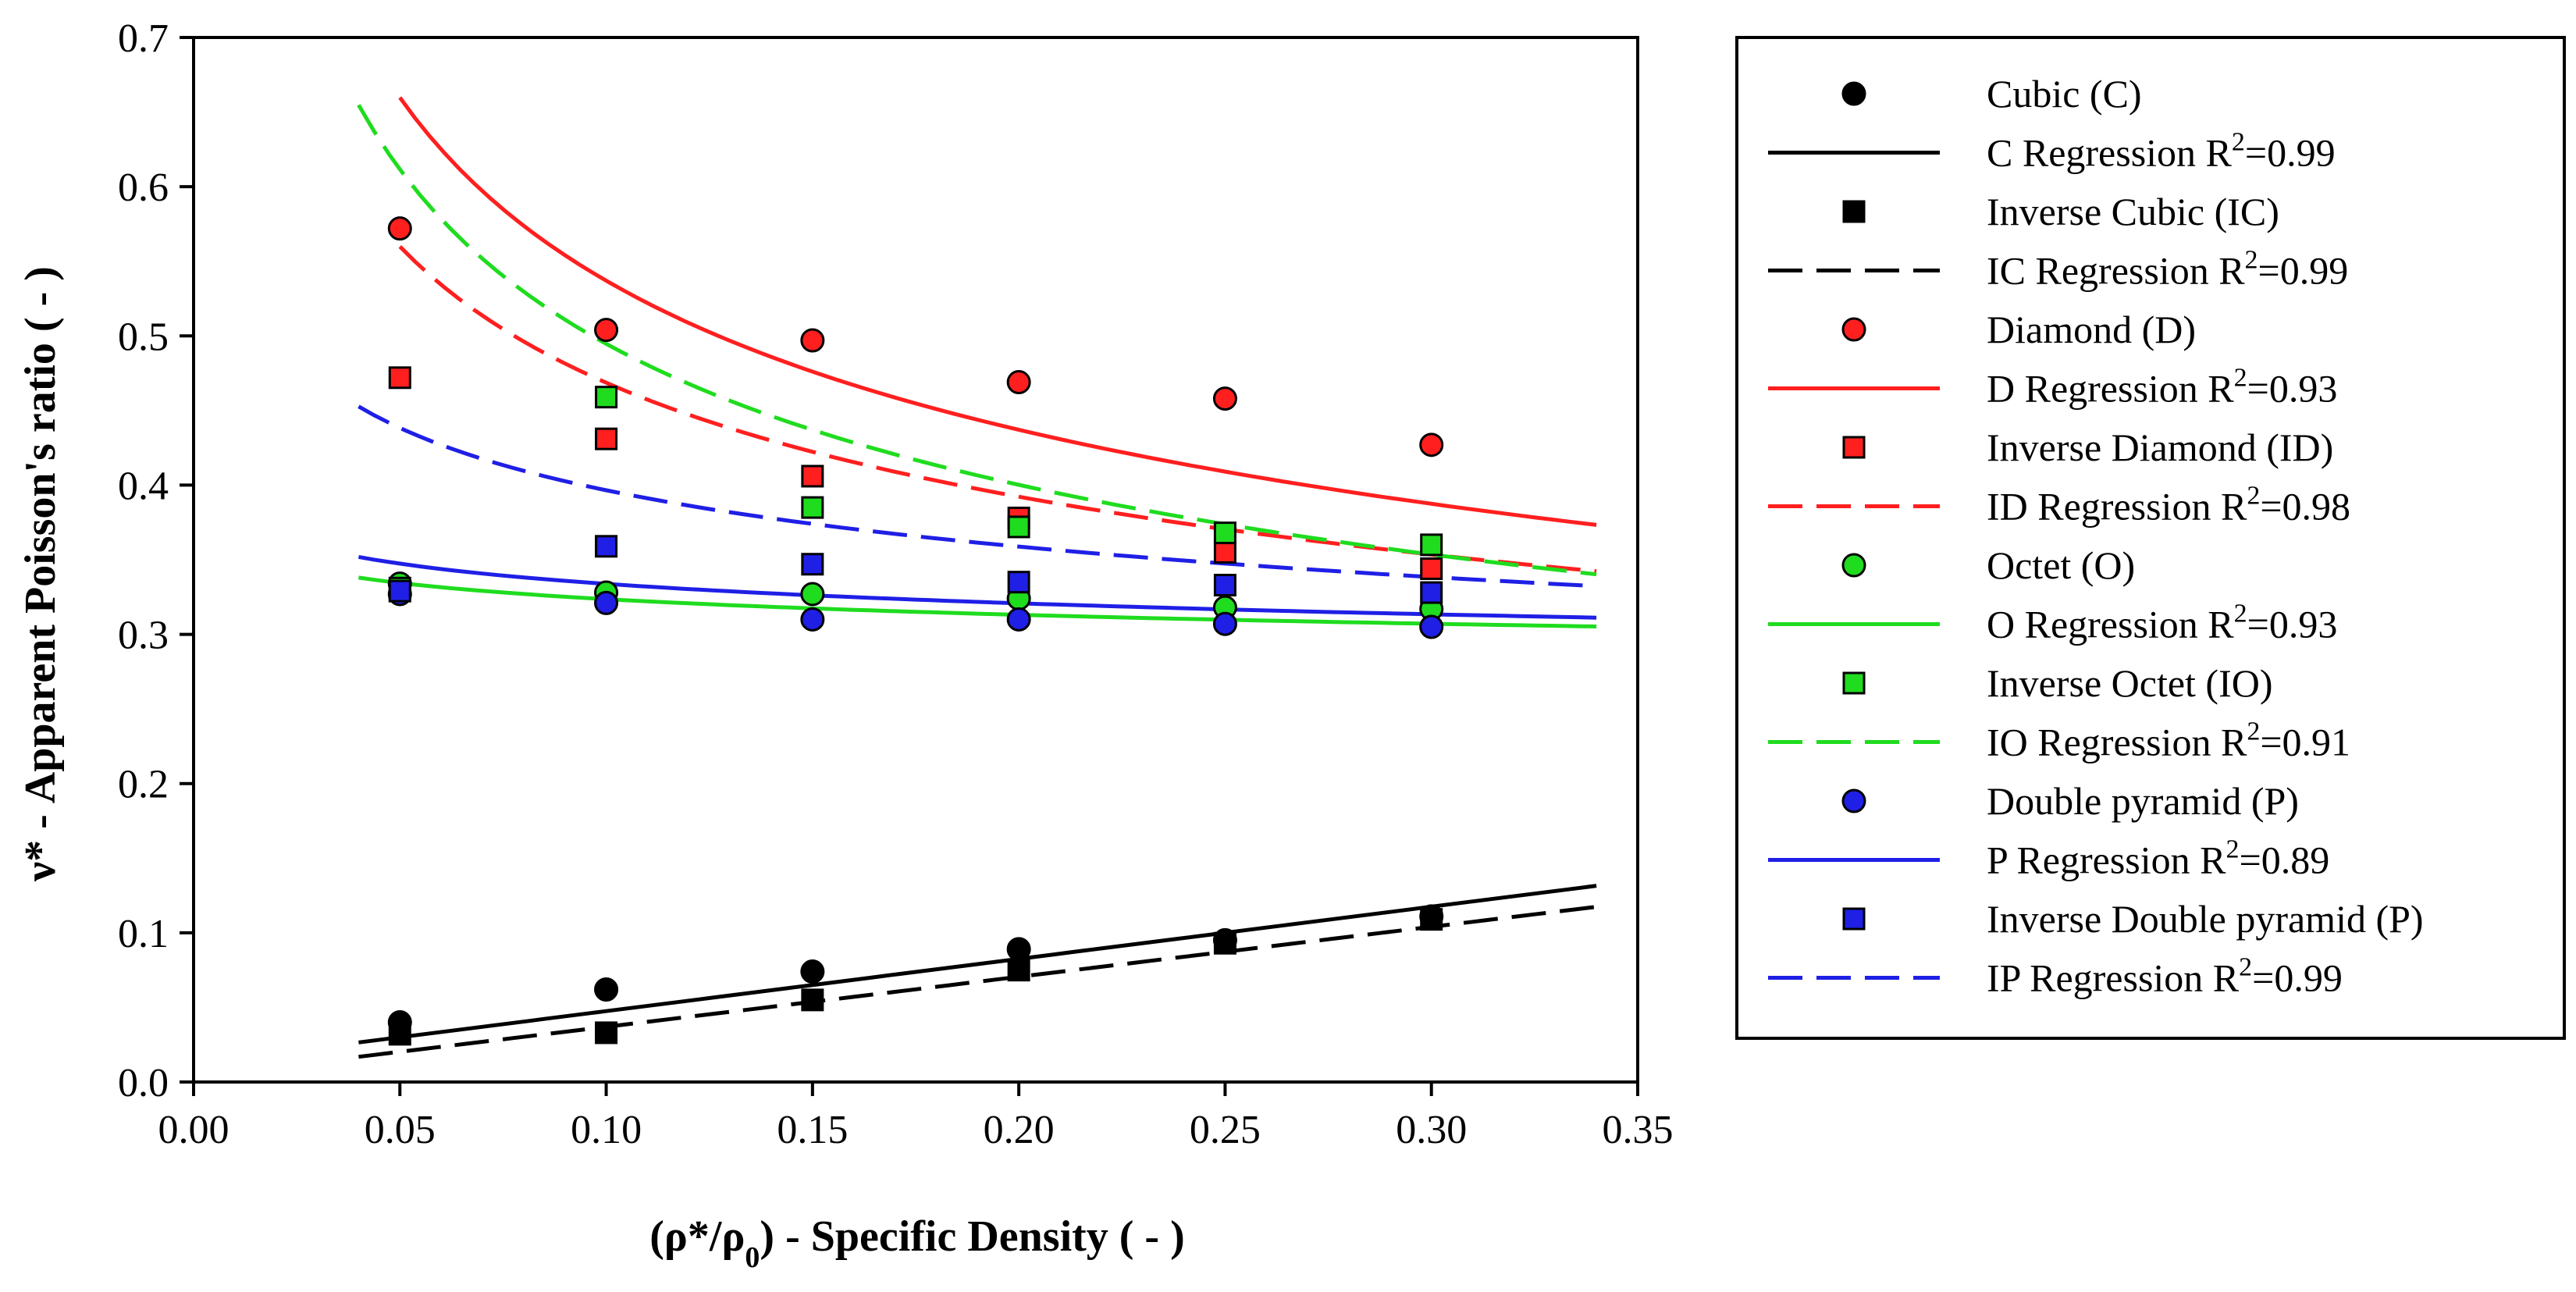 This screenshot has height=1292, width=2576. What do you see at coordinates (400, 1130) in the screenshot?
I see `x-tick-label: 0.05` at bounding box center [400, 1130].